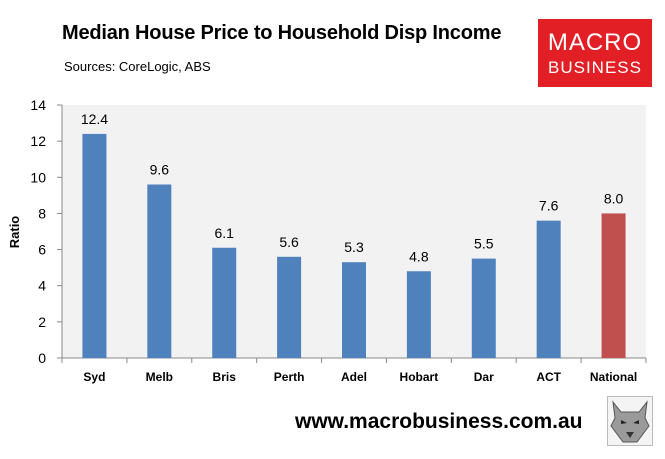 Image resolution: width=665 pixels, height=459 pixels. What do you see at coordinates (94, 377) in the screenshot?
I see `x-tick-label-syd: Syd` at bounding box center [94, 377].